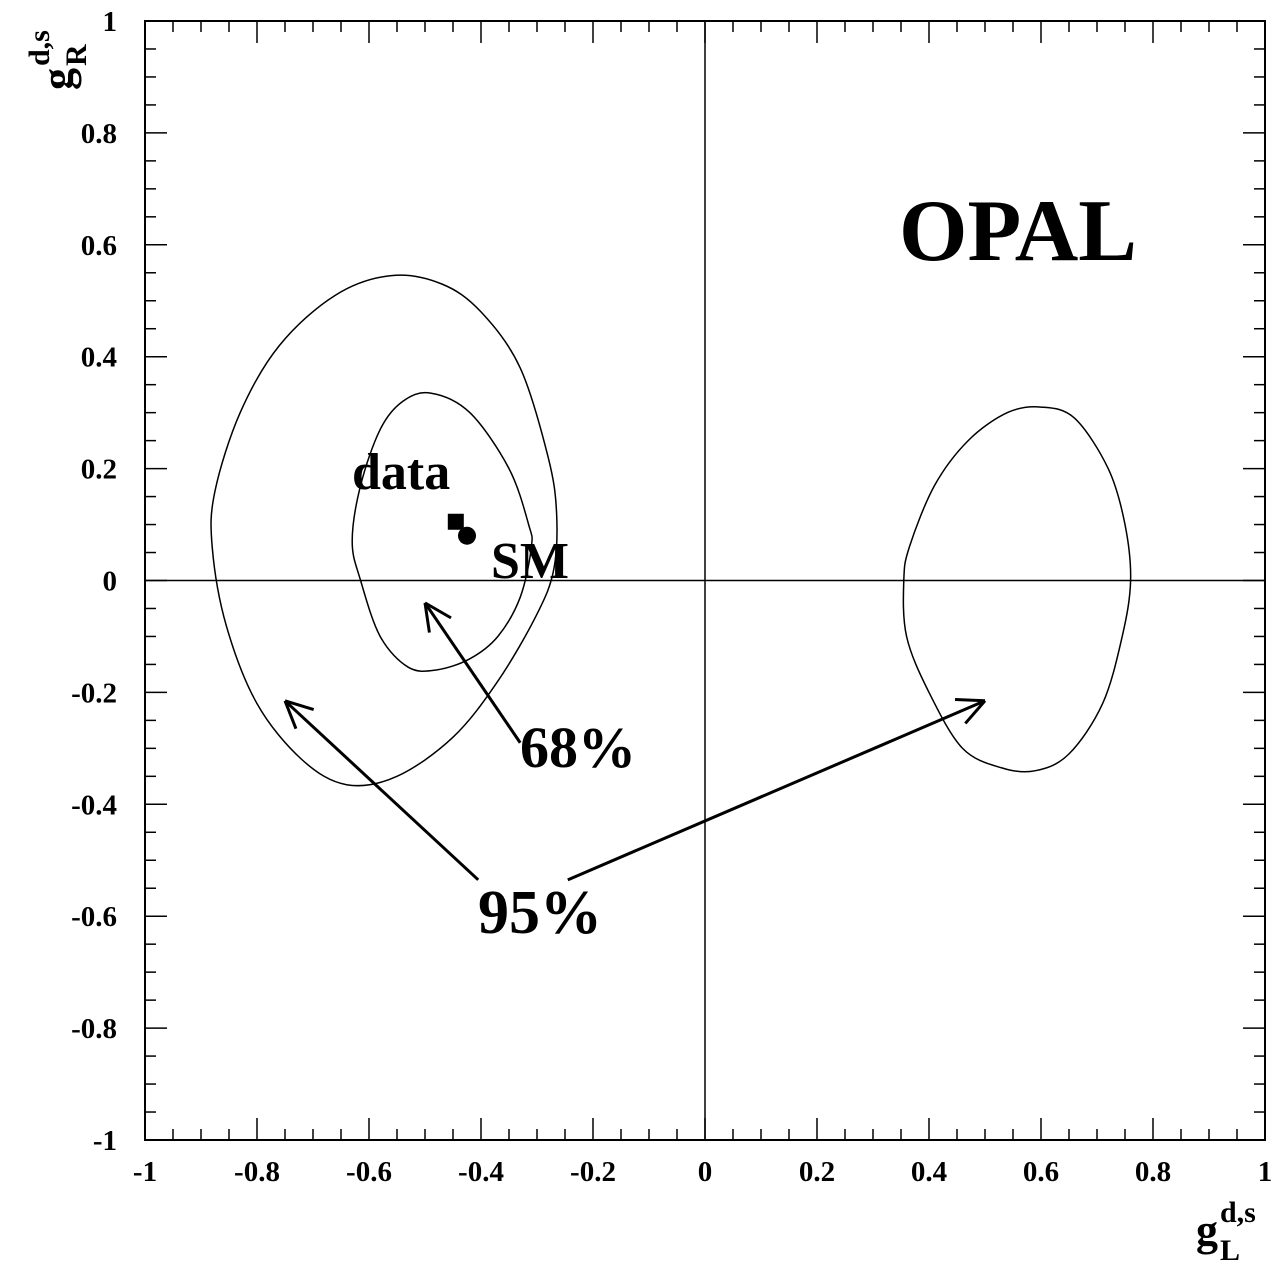 The height and width of the screenshot is (1264, 1283). What do you see at coordinates (110, 22) in the screenshot?
I see `y-tick-label: 1` at bounding box center [110, 22].